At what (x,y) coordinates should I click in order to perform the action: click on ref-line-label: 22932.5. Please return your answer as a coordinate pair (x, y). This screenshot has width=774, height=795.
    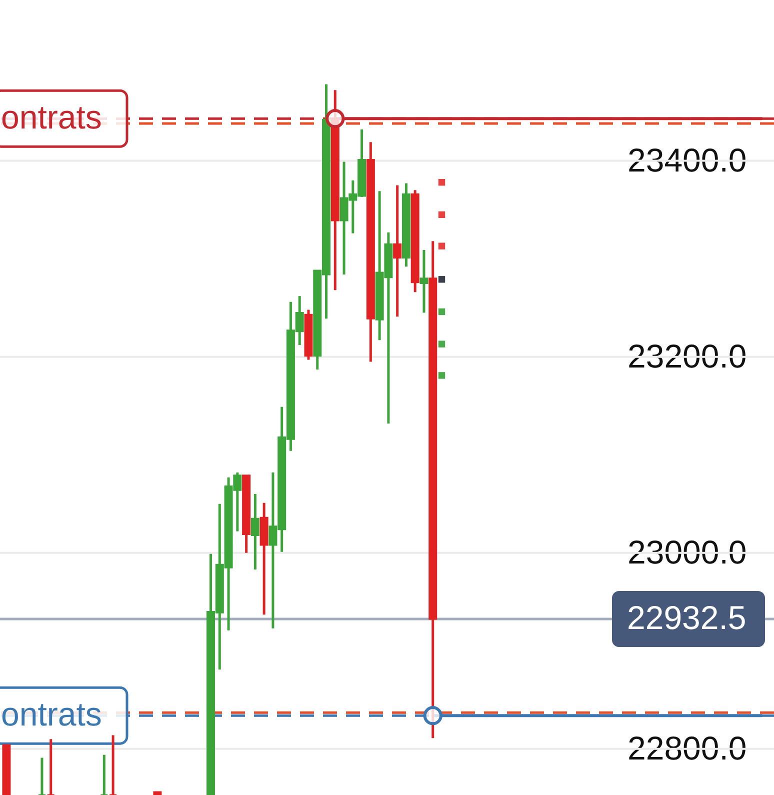
    Looking at the image, I should click on (686, 617).